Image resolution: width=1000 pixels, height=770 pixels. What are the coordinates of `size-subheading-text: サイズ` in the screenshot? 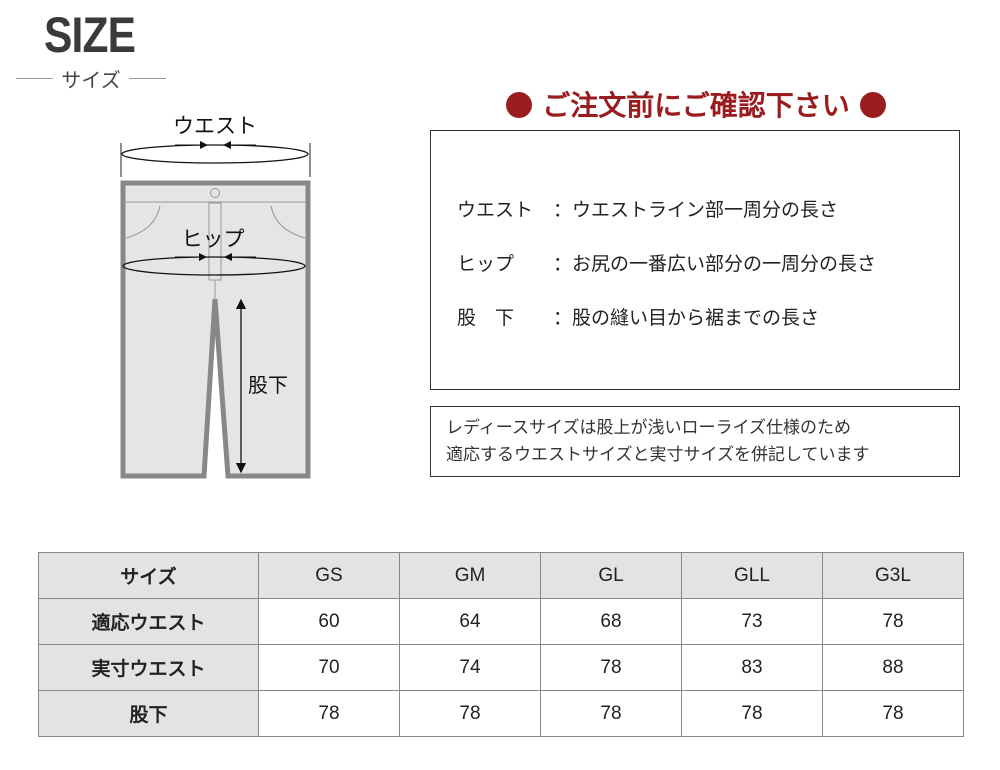 It's located at (91, 80).